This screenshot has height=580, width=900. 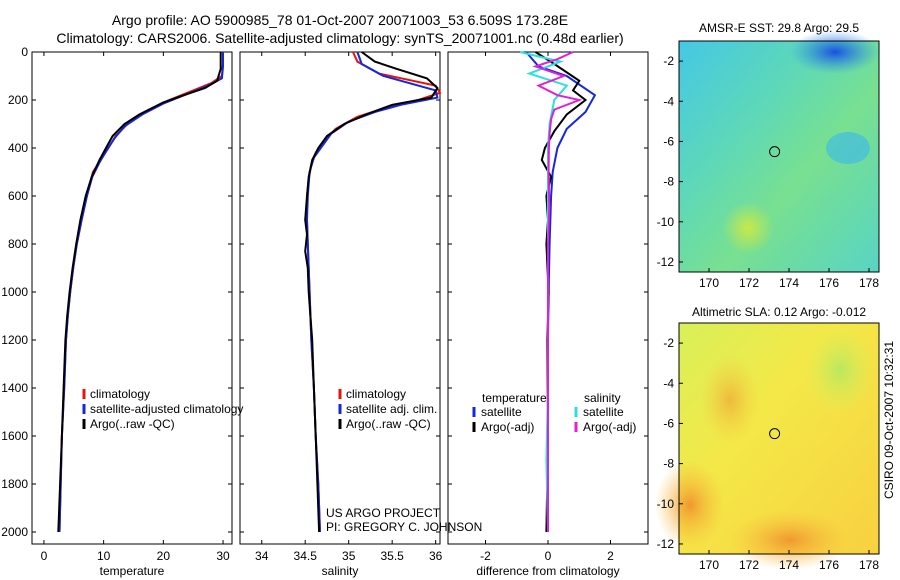 I want to click on x-tick-label: 35, so click(x=349, y=556).